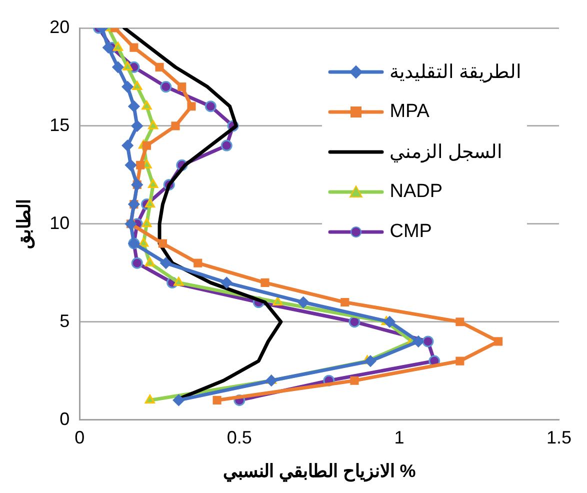  I want to click on y-tick-label: 15, so click(60, 124).